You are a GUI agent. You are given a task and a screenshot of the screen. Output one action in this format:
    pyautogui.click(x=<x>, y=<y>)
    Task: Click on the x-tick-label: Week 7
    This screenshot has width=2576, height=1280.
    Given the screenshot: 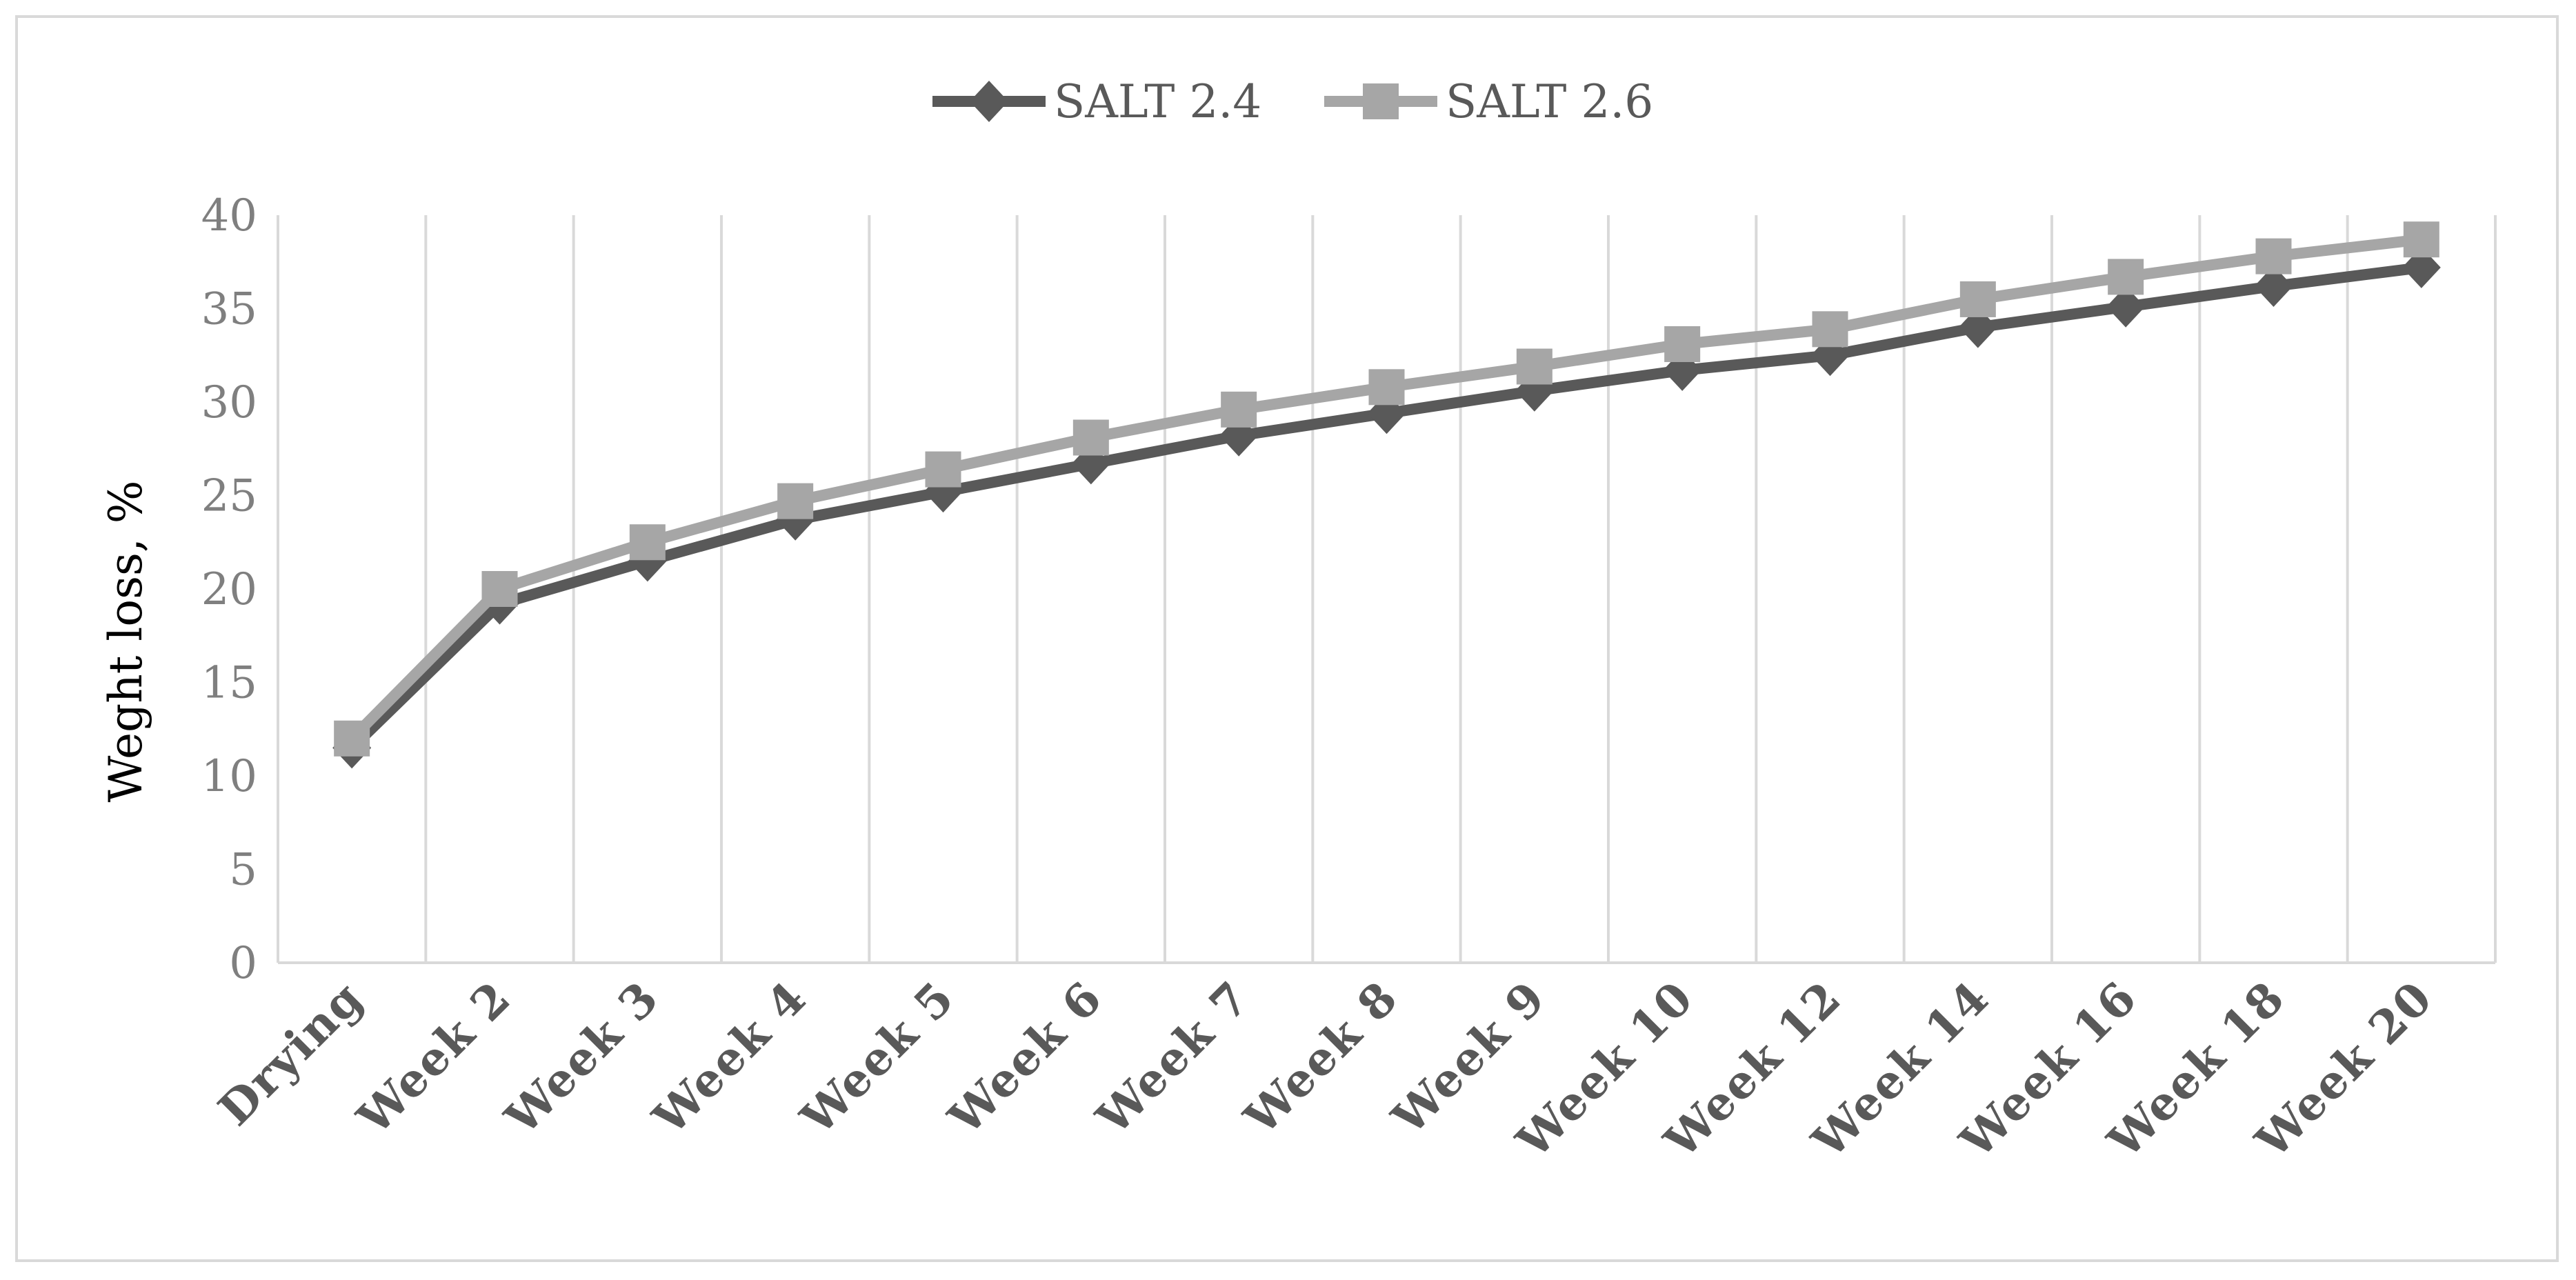 What is the action you would take?
    pyautogui.click(x=1173, y=1057)
    